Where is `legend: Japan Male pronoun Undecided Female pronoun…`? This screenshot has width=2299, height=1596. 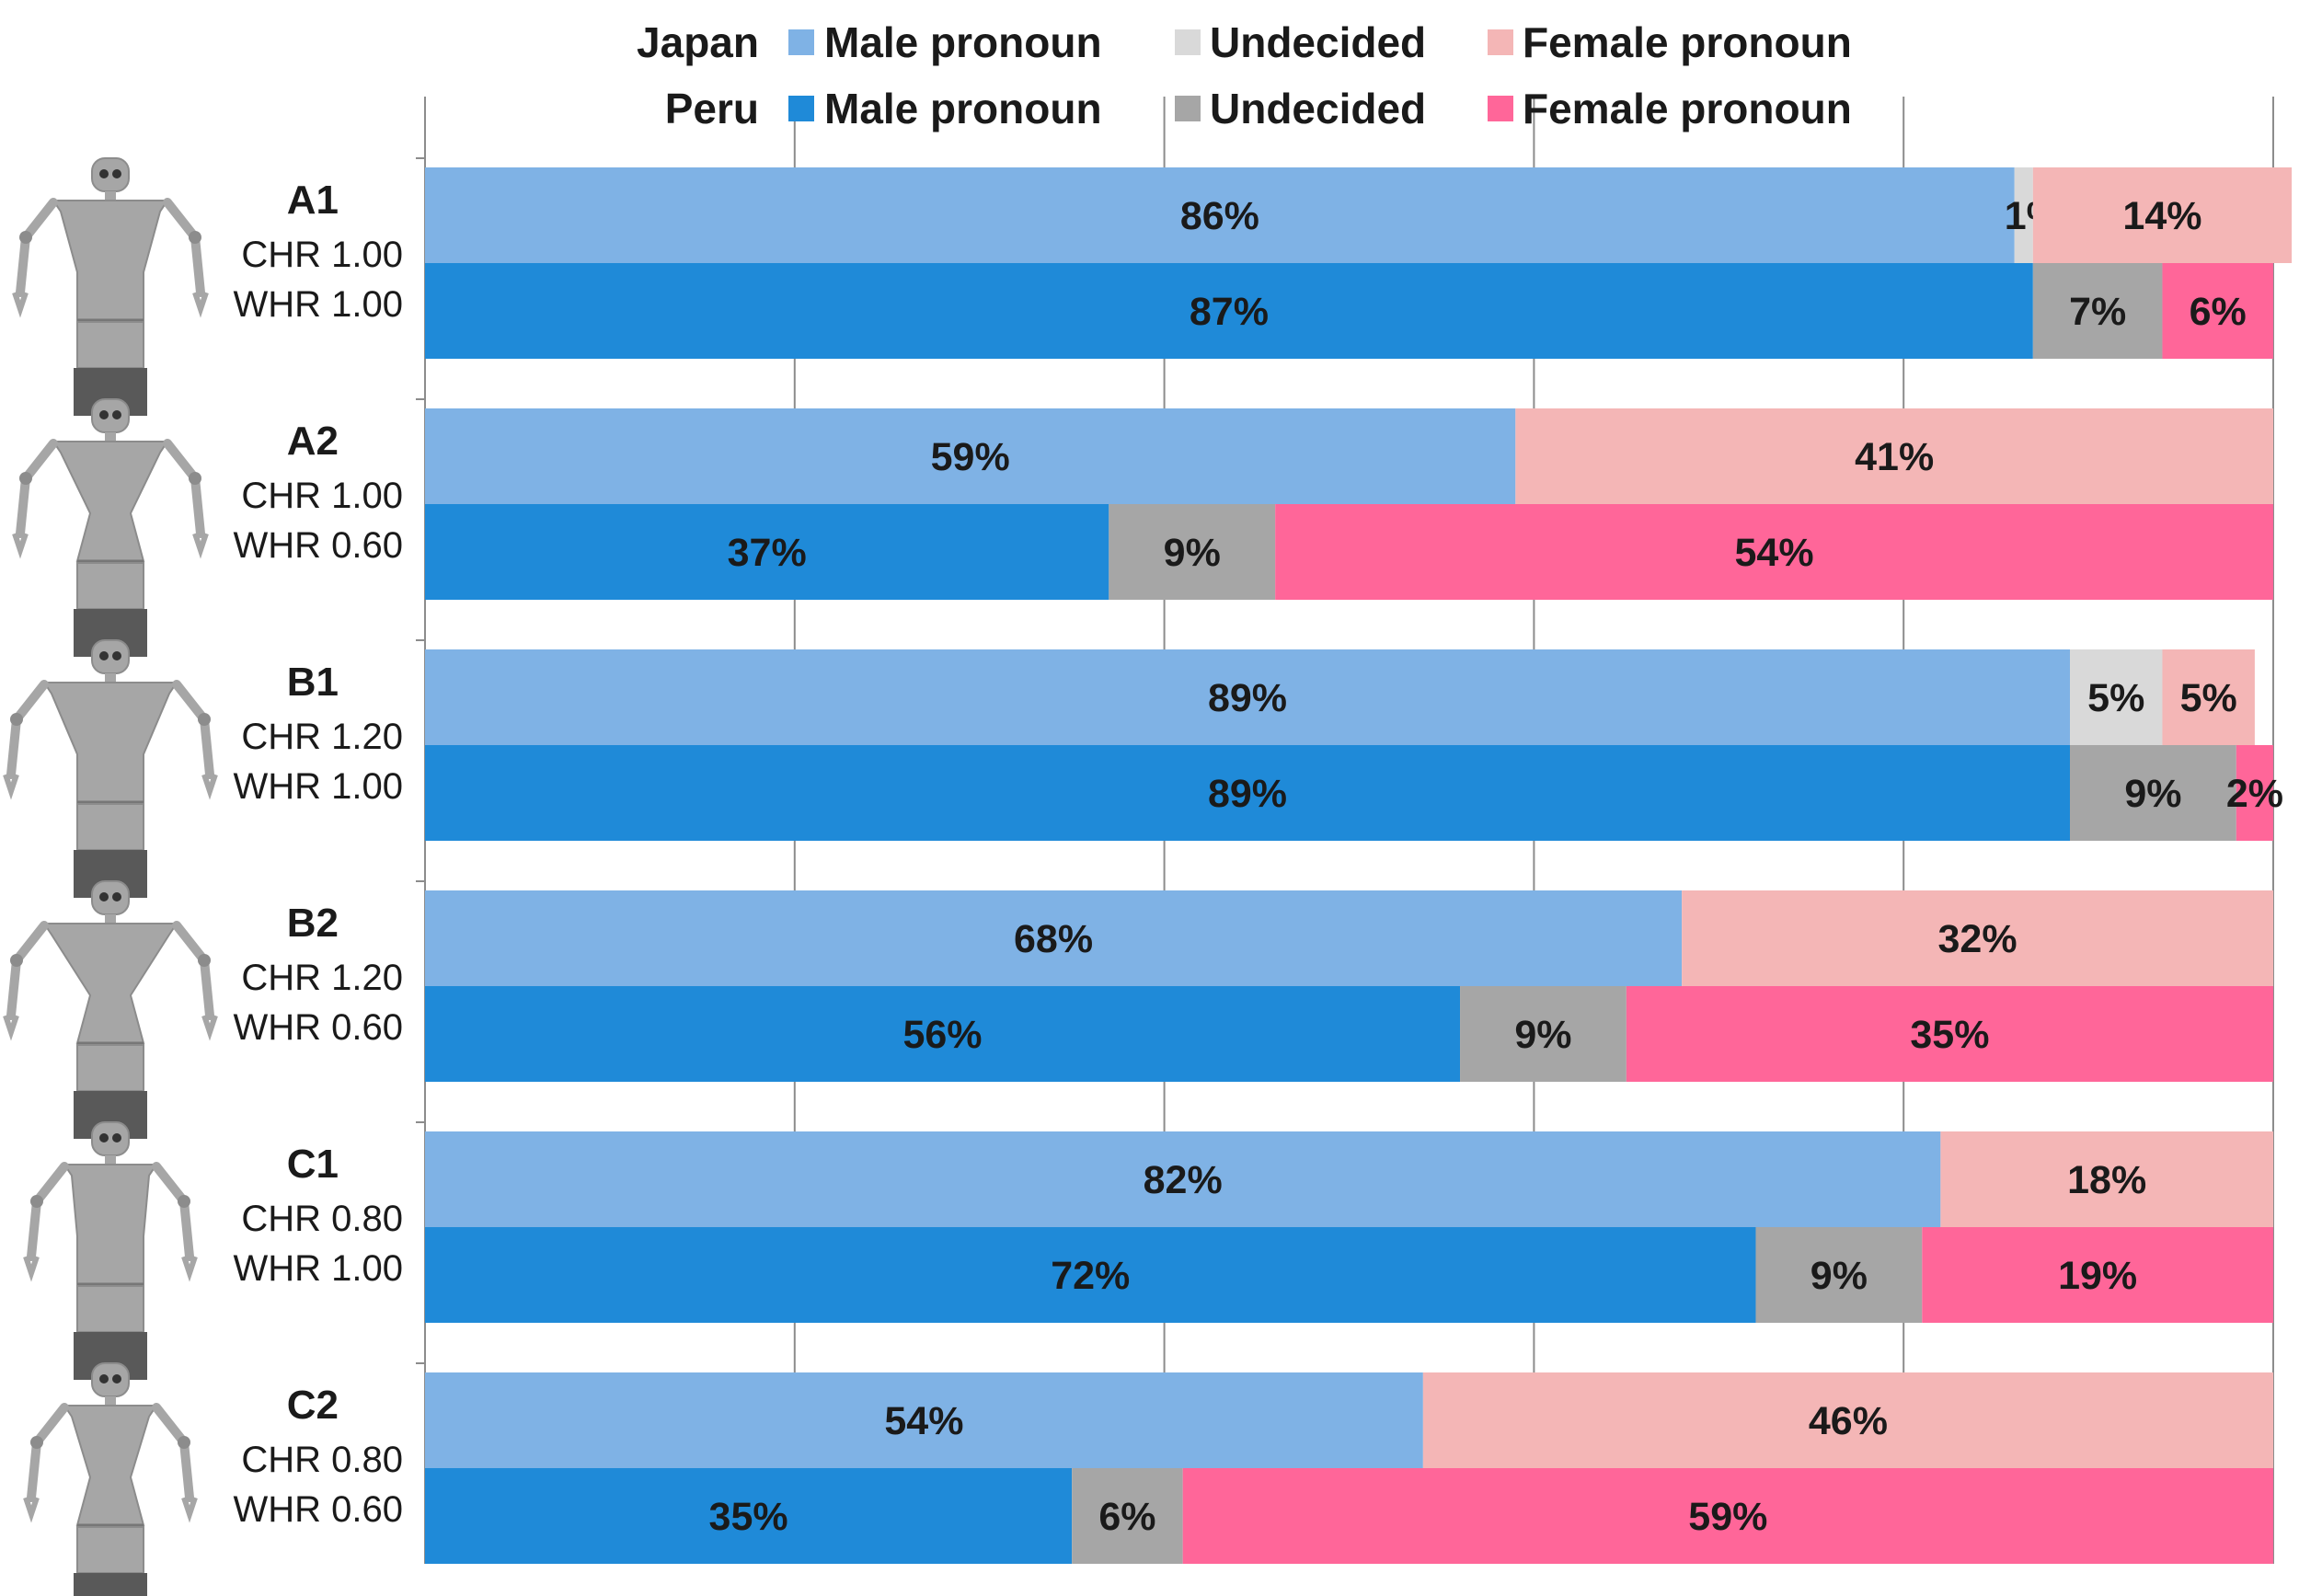
legend: Japan Male pronoun Undecided Female pronoun… is located at coordinates (1244, 75).